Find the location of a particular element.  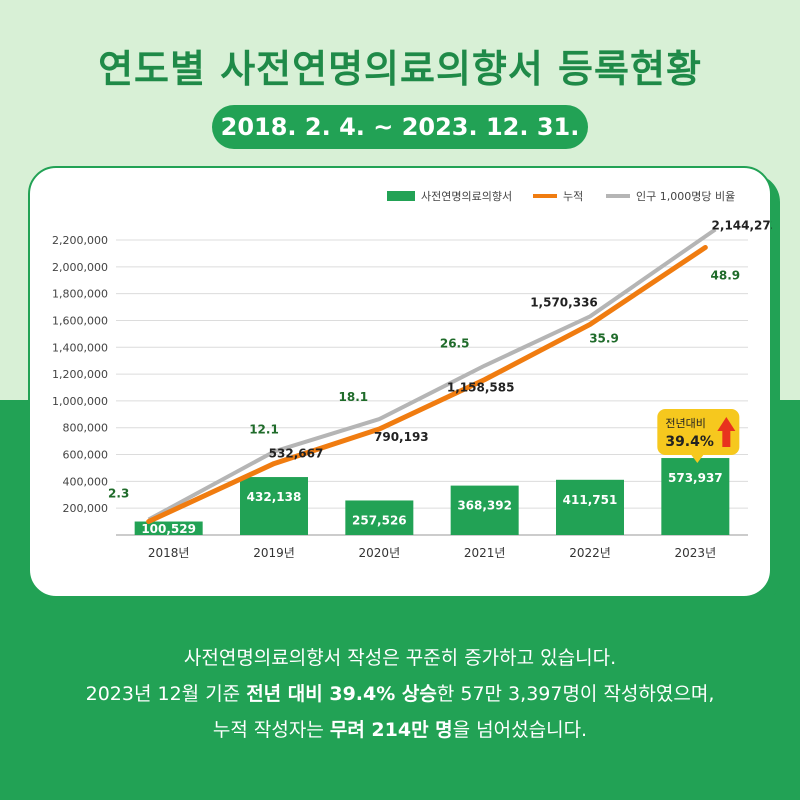

rate-value-label: 26.5 is located at coordinates (455, 344).